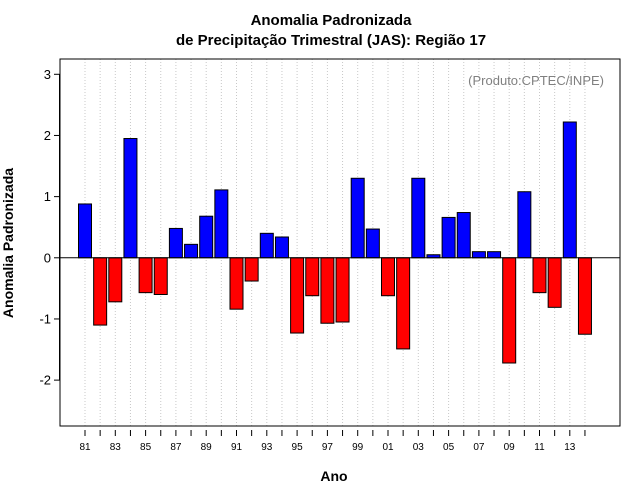 The image size is (640, 500). I want to click on x-tick-label: 11, so click(539, 447).